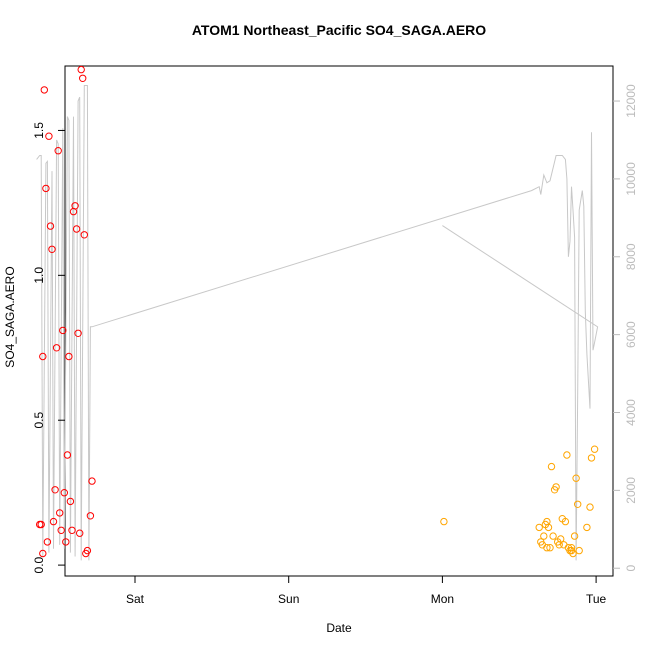 This screenshot has width=650, height=650. I want to click on x-tick-label: Sun, so click(288, 599).